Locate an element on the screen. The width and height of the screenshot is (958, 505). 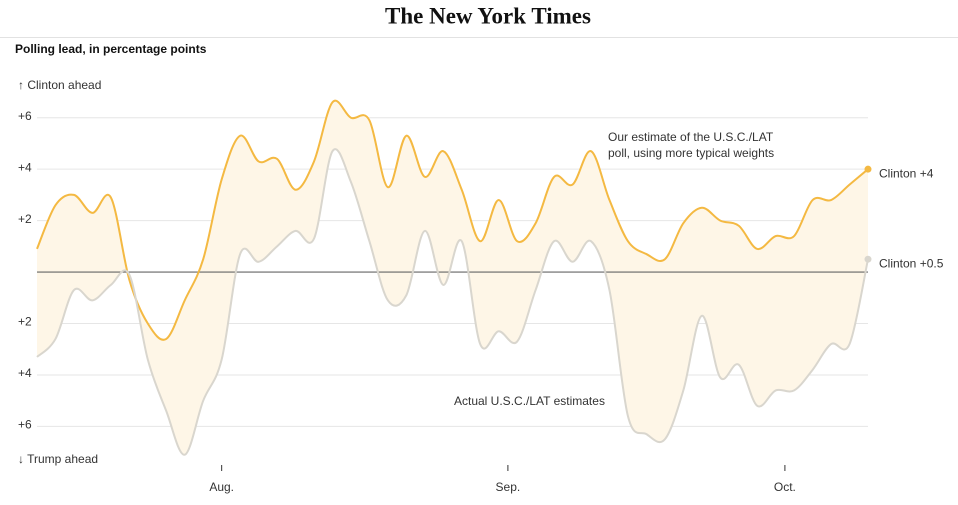
x-tick-label: Aug. is located at coordinates (221, 487).